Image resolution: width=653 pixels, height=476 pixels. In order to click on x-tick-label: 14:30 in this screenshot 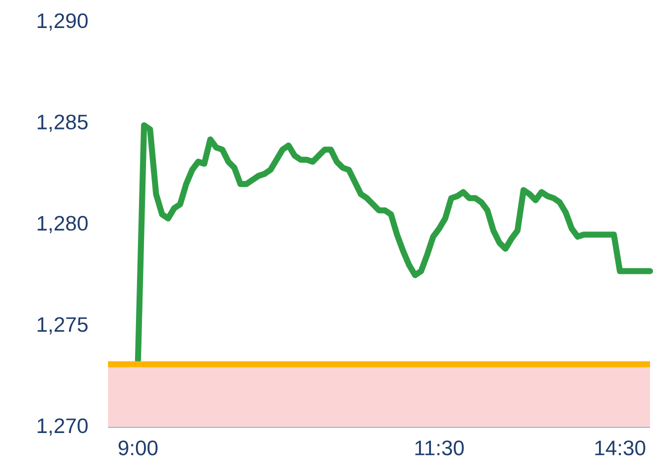, I will do `click(620, 448)`.